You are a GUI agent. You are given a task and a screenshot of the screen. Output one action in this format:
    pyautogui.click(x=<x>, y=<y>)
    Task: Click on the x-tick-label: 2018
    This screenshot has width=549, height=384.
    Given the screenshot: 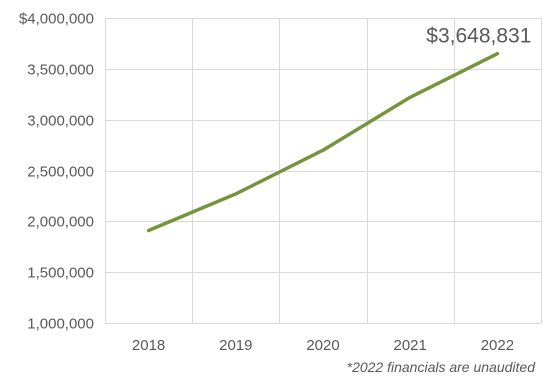 What is the action you would take?
    pyautogui.click(x=148, y=345)
    